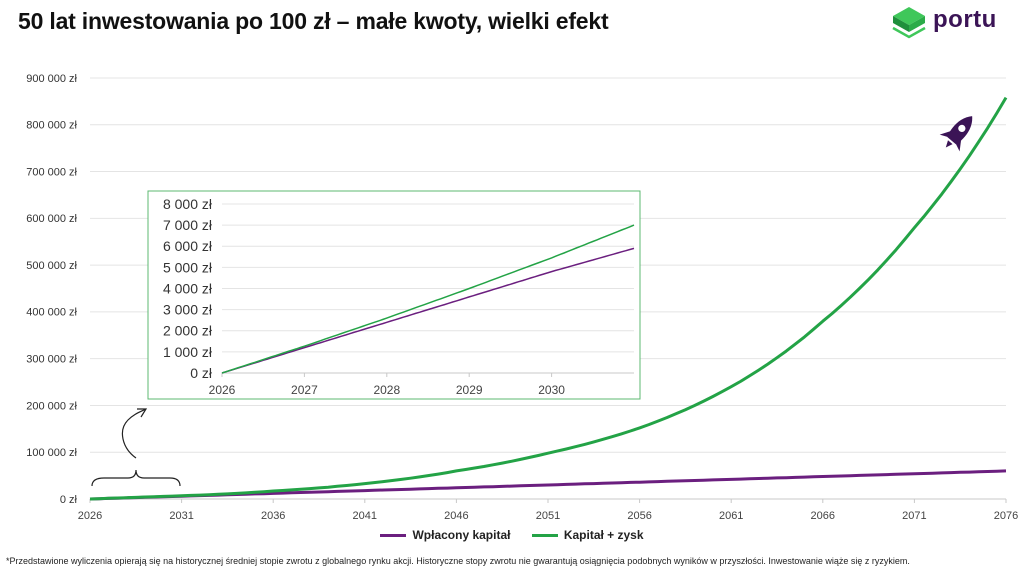 Image resolution: width=1024 pixels, height=580 pixels. I want to click on legend-item-kapital-zysk: Kapitał + zysk, so click(587, 535).